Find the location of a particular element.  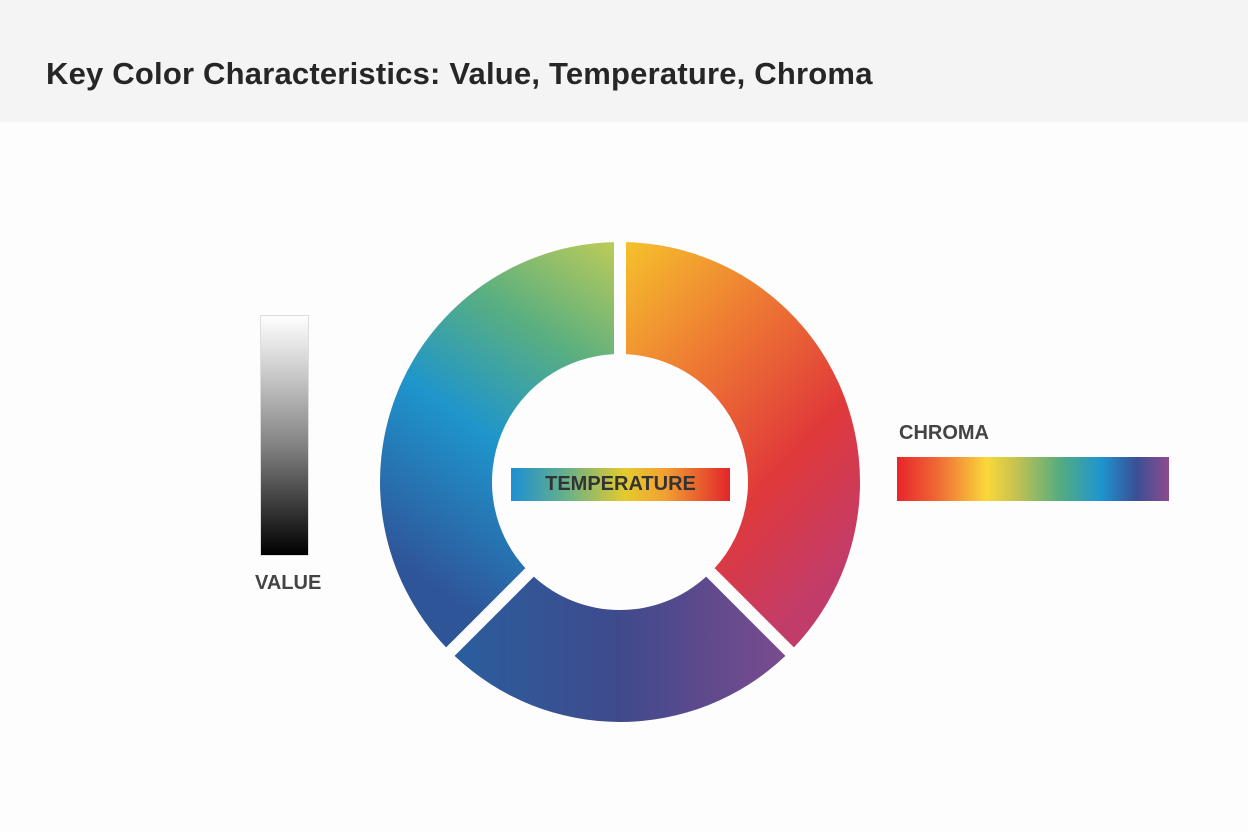

wheel-segment-warm is located at coordinates (743, 445).